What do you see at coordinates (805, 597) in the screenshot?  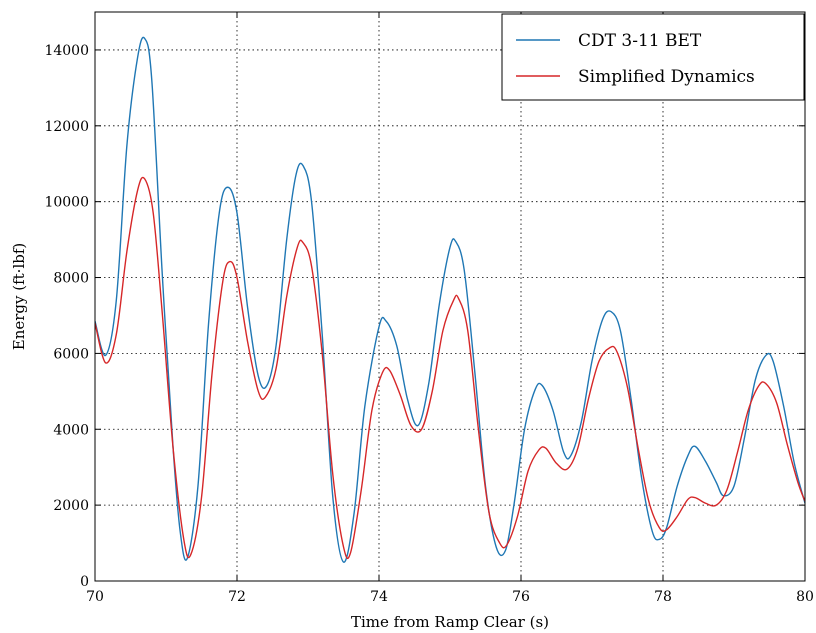 I see `x-tick-label: 80` at bounding box center [805, 597].